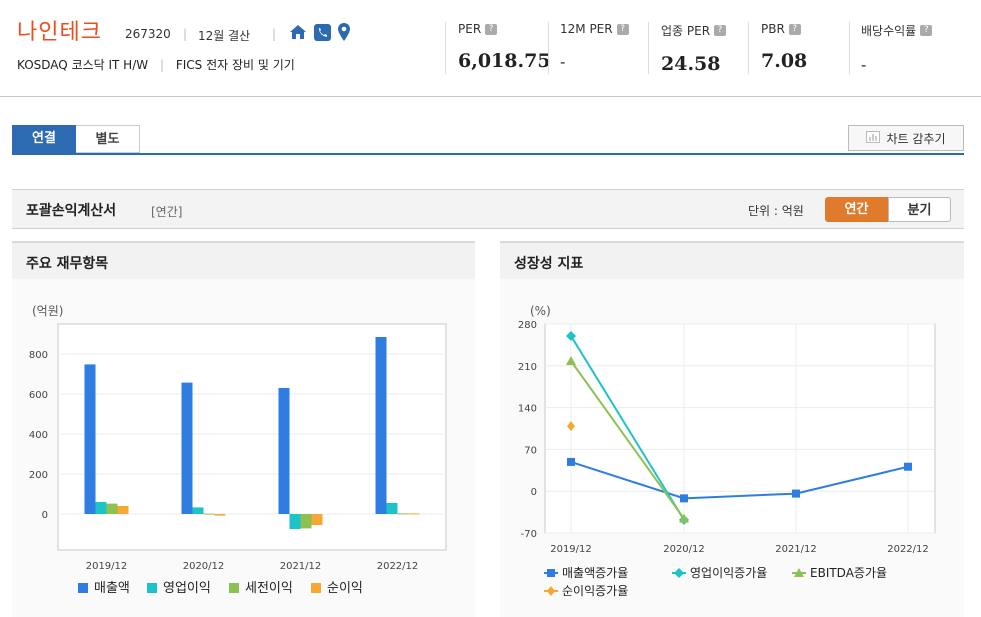 Image resolution: width=981 pixels, height=617 pixels. What do you see at coordinates (728, 573) in the screenshot?
I see `legend-label: 영업이익증가율` at bounding box center [728, 573].